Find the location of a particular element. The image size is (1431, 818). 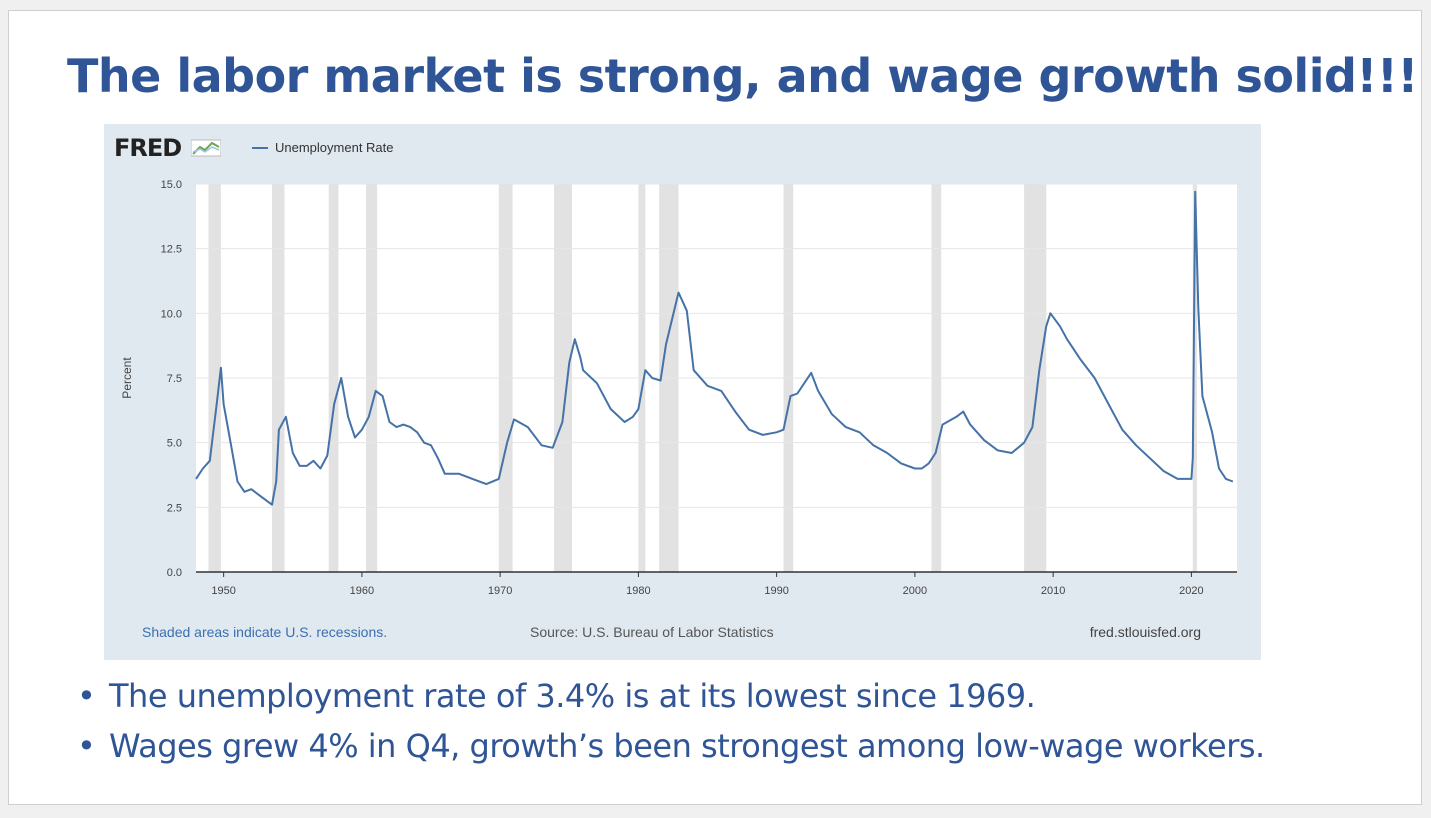

x-tick-label: 1990 is located at coordinates (776, 591).